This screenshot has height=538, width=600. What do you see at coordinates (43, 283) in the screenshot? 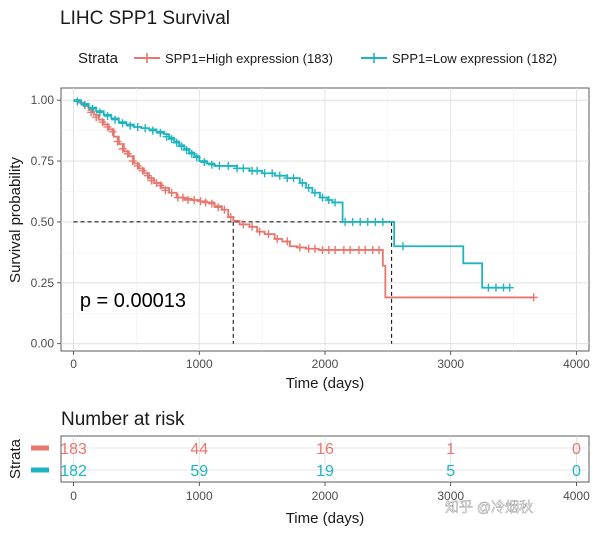
I see `y-tick-label: 0.25` at bounding box center [43, 283].